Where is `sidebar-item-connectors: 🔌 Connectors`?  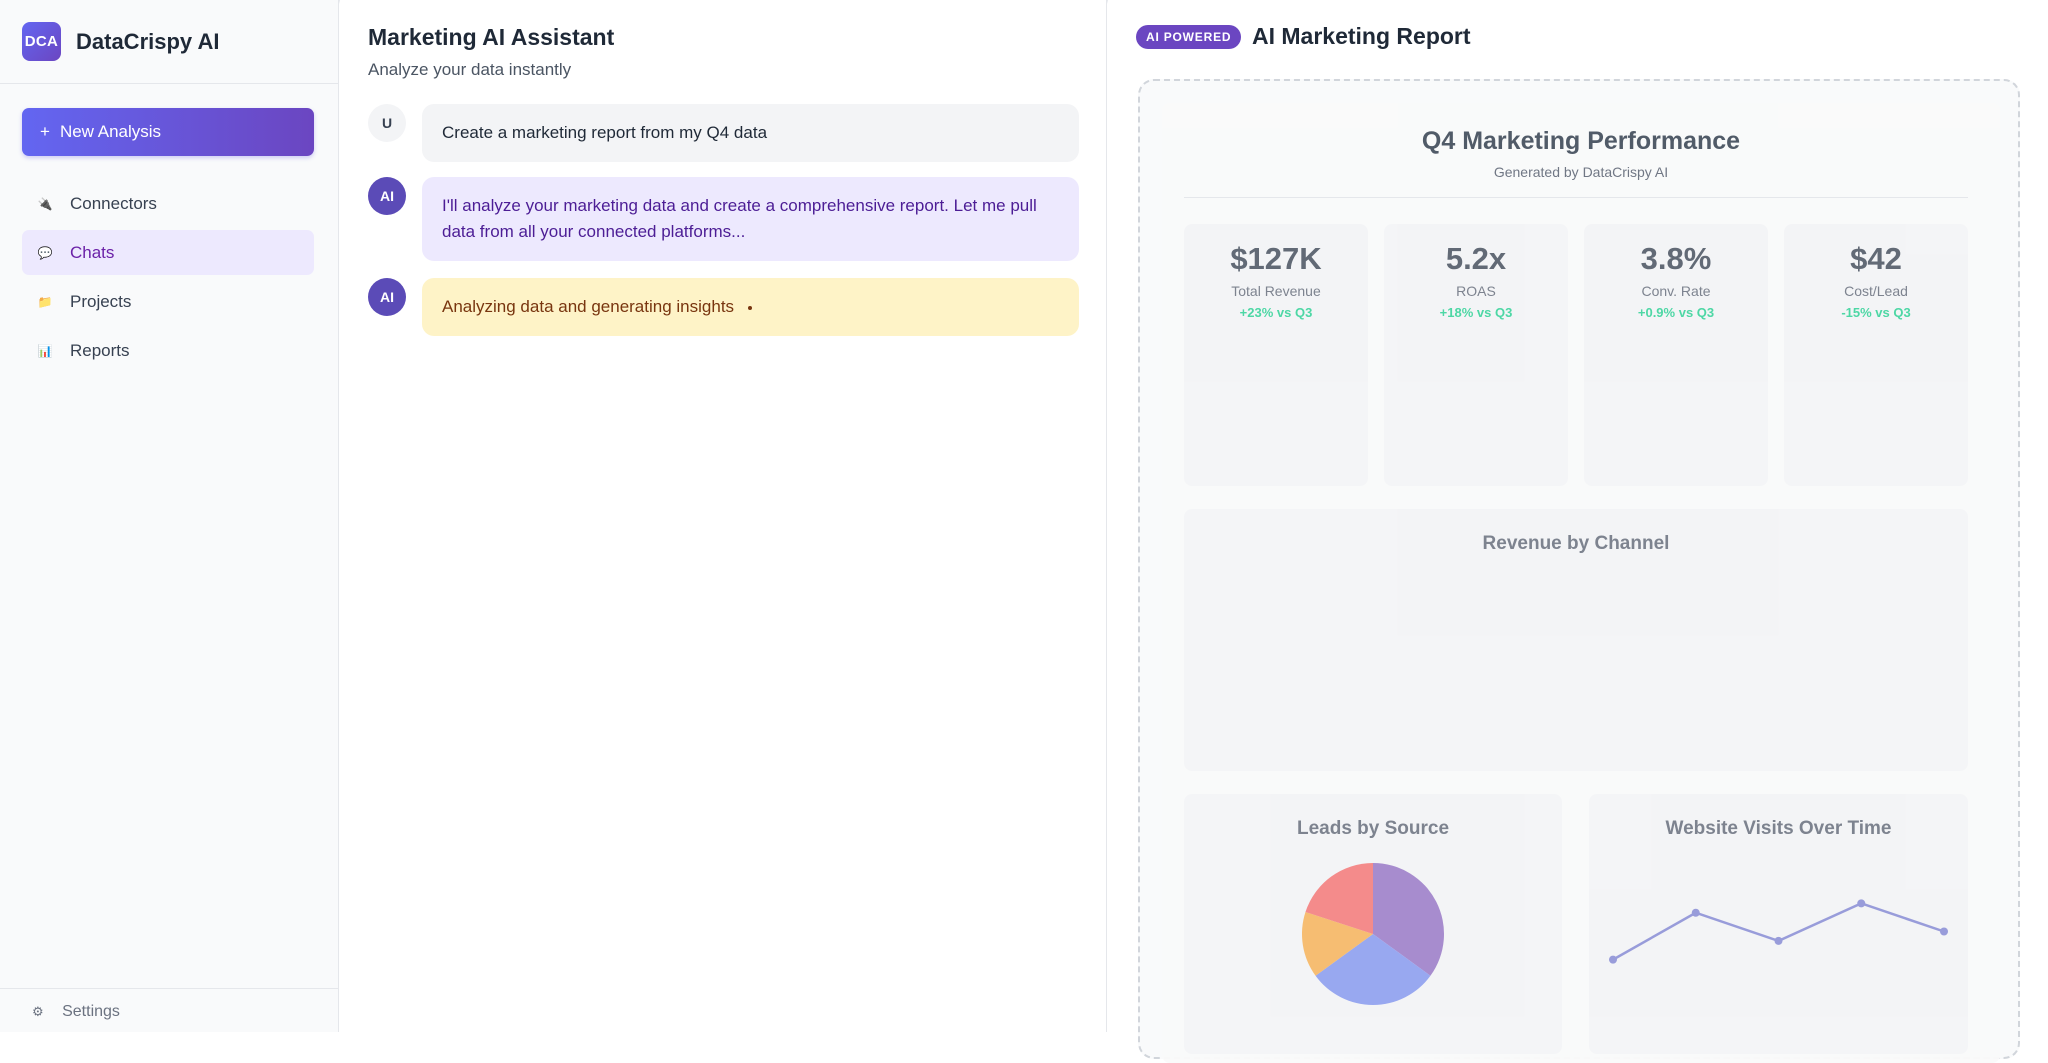 sidebar-item-connectors: 🔌 Connectors is located at coordinates (168, 203).